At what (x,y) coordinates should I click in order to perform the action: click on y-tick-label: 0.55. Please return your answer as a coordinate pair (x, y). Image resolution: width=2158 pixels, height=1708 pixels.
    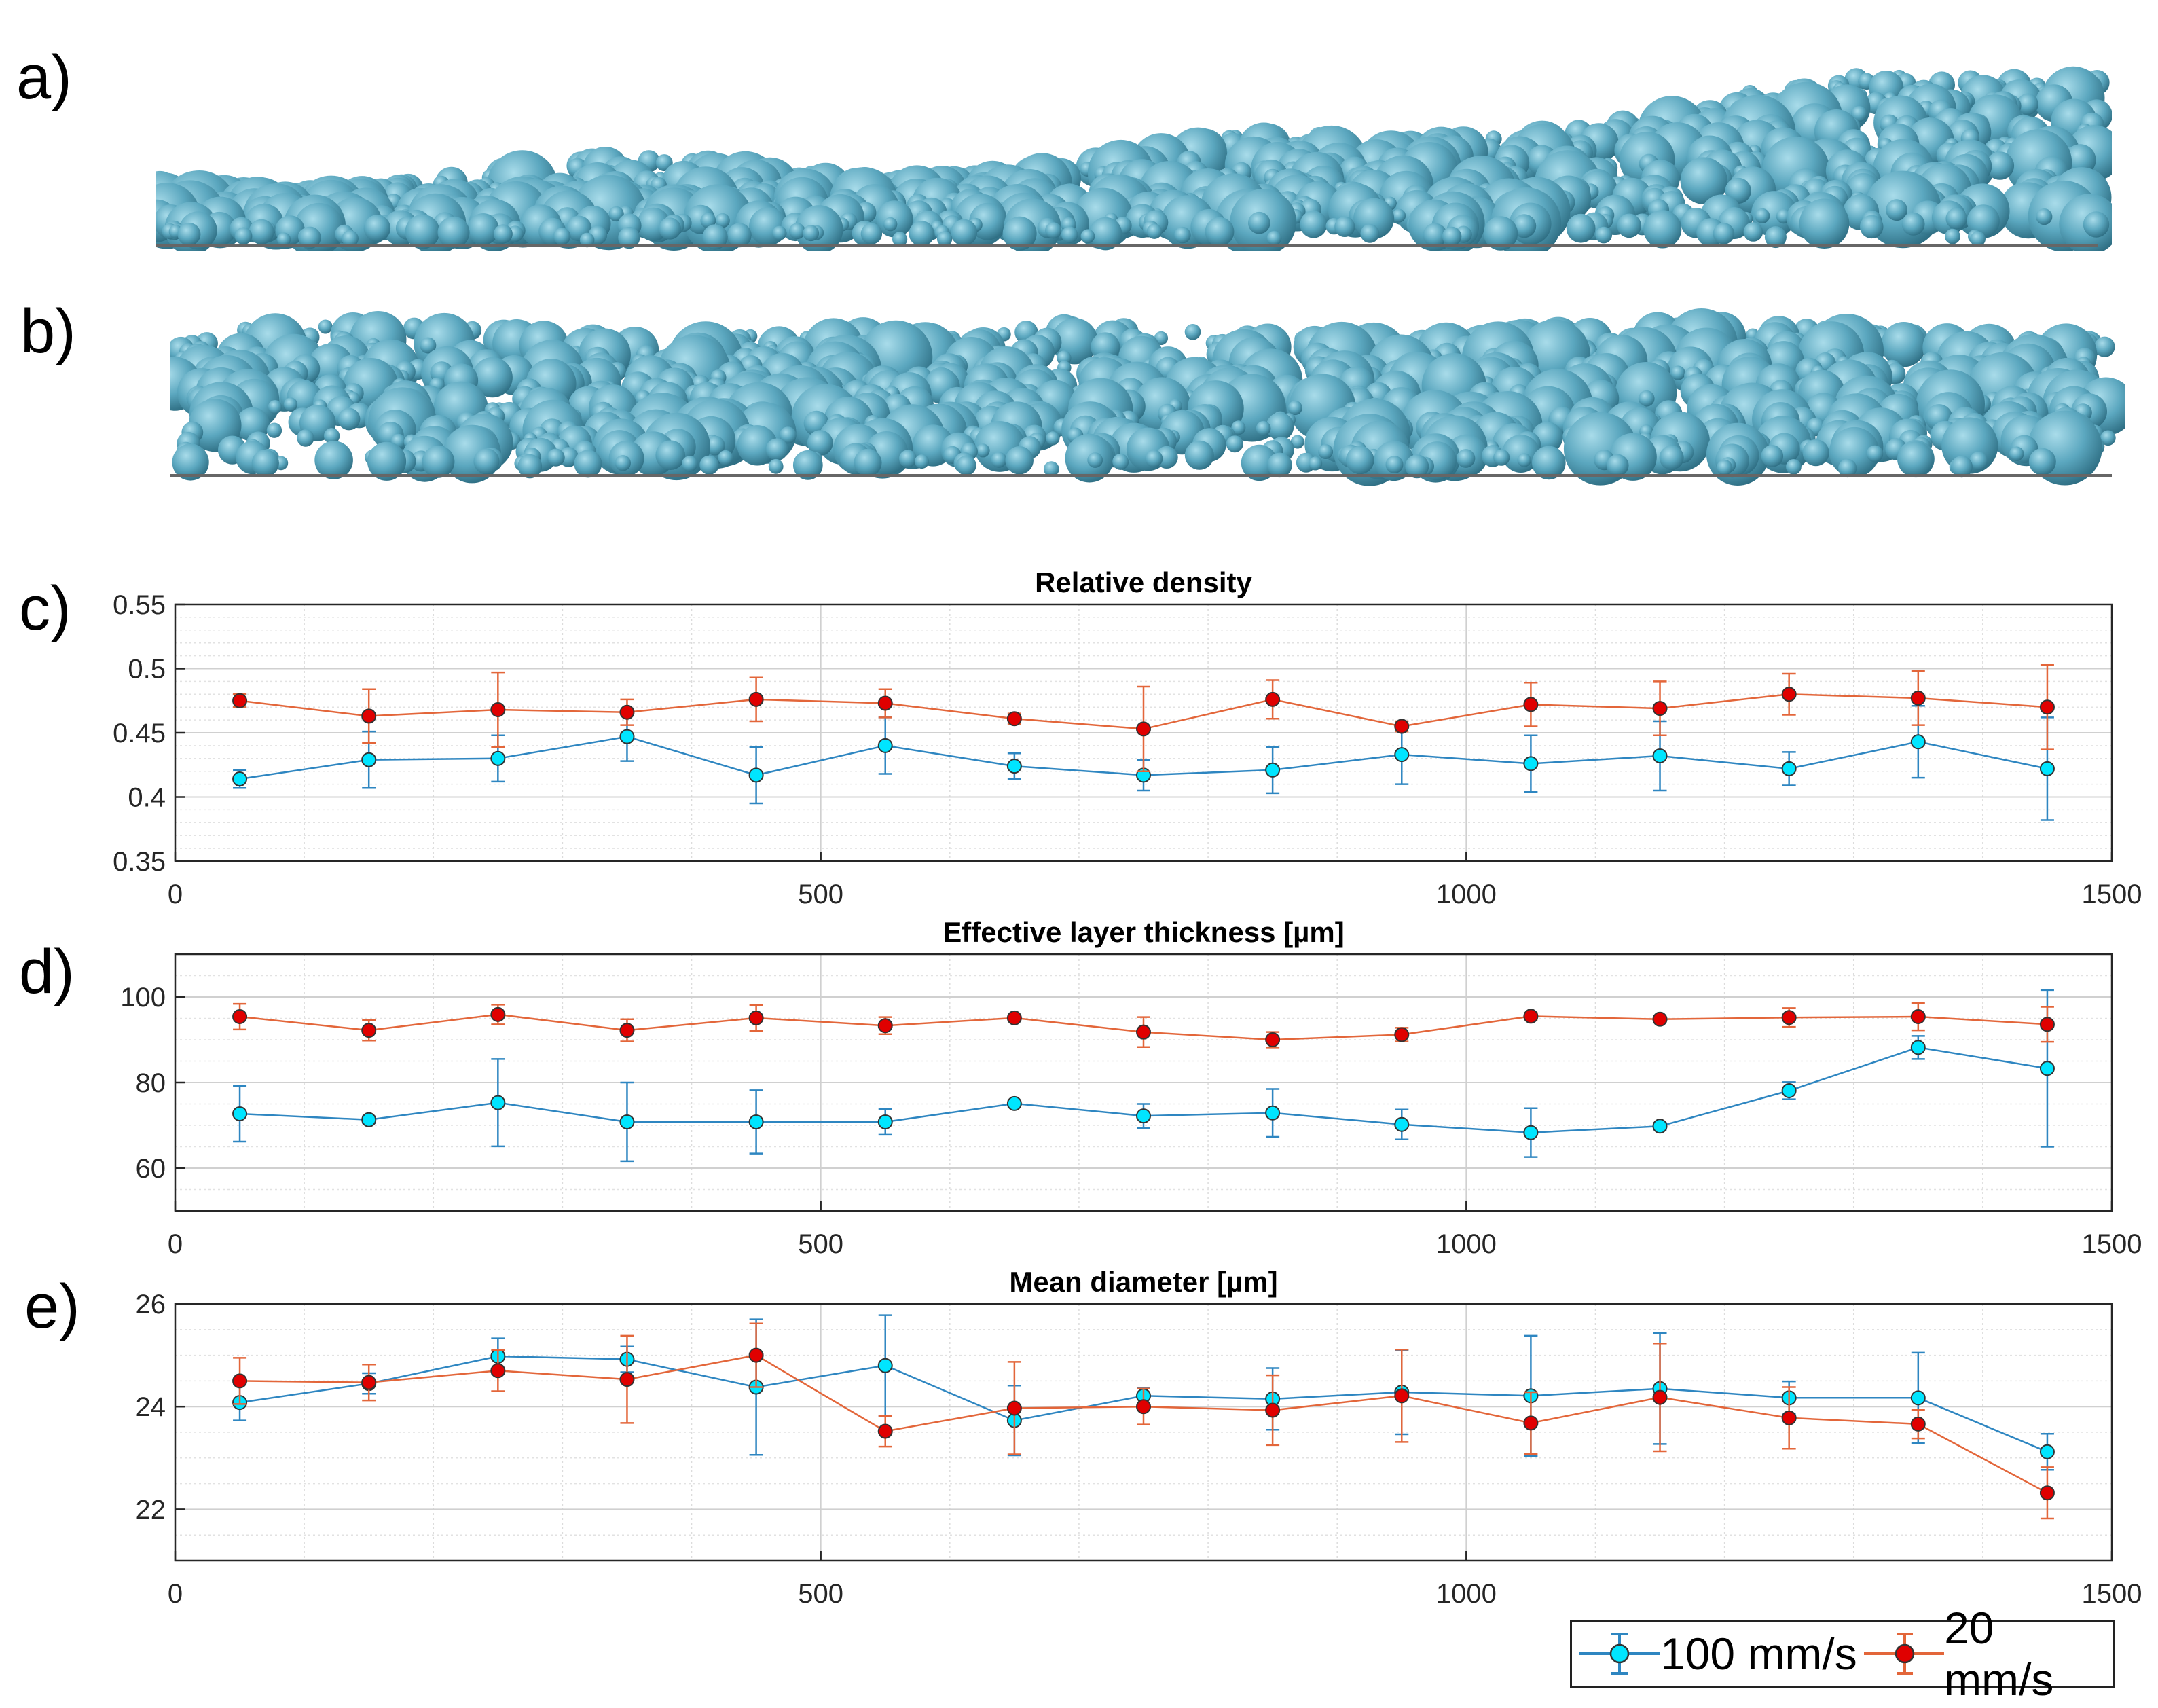
    Looking at the image, I should click on (139, 605).